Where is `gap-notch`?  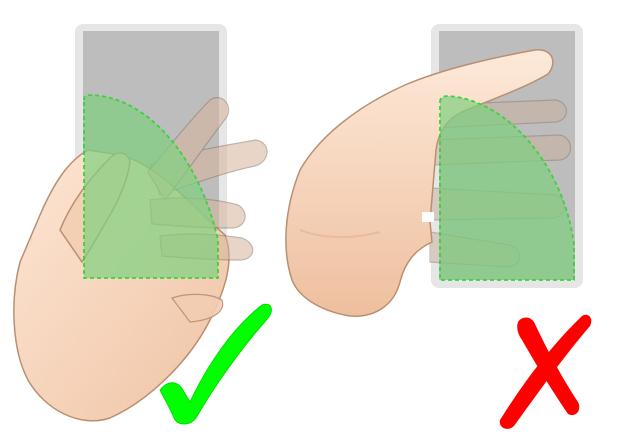
gap-notch is located at coordinates (428, 217).